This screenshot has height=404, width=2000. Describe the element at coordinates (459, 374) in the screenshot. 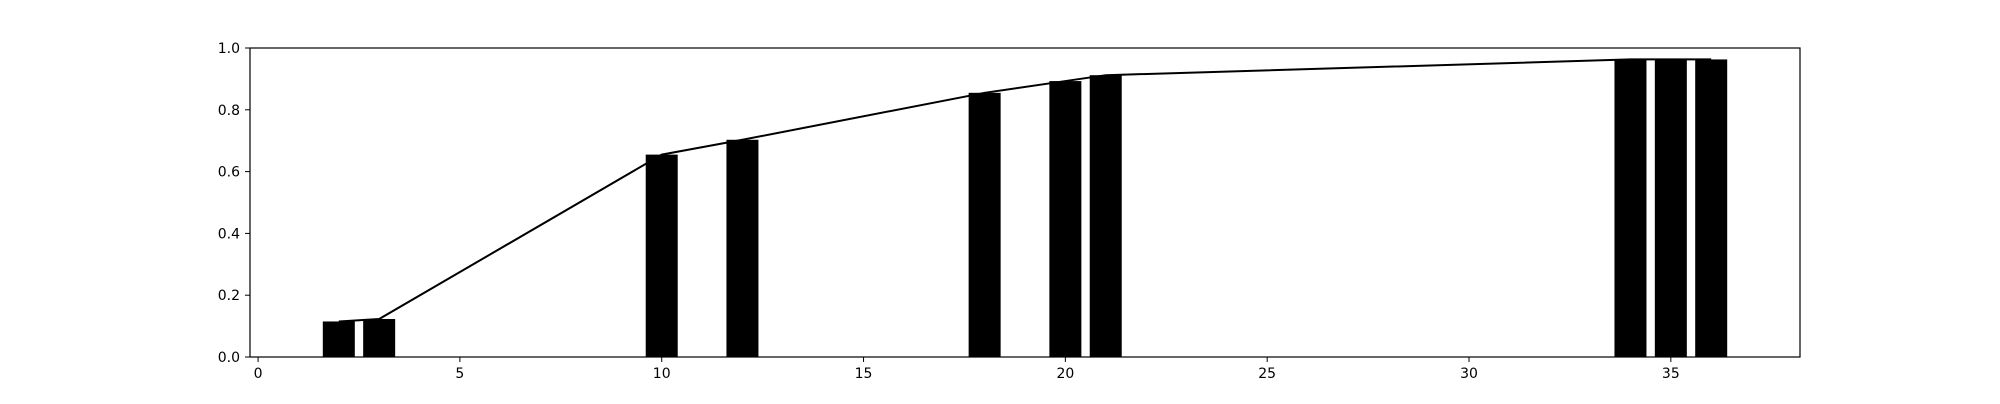

I see `x-tick-label: 5` at that location.